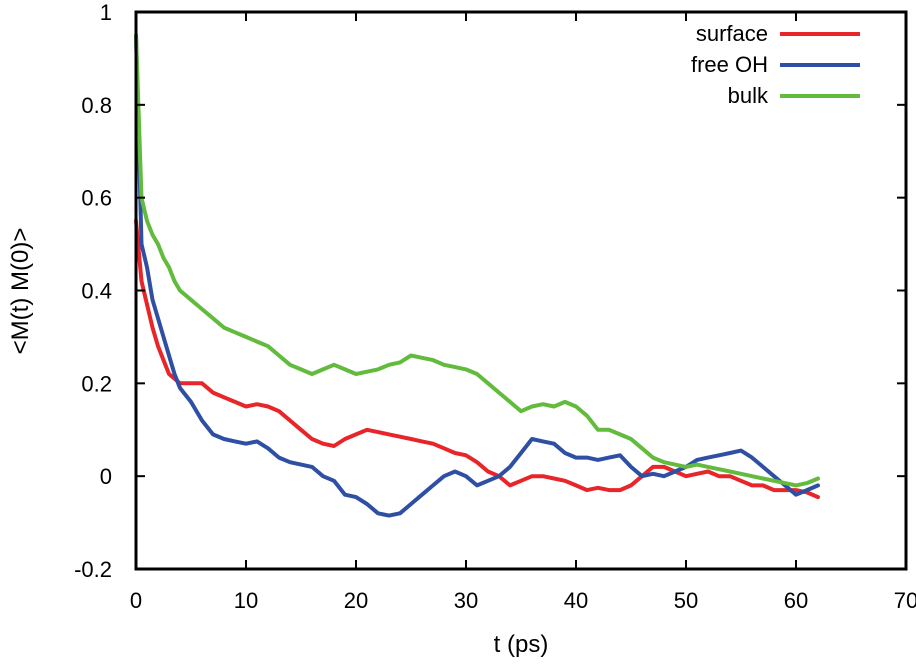 This screenshot has height=664, width=916. Describe the element at coordinates (775, 64) in the screenshot. I see `legend: surface free OH bulk` at that location.